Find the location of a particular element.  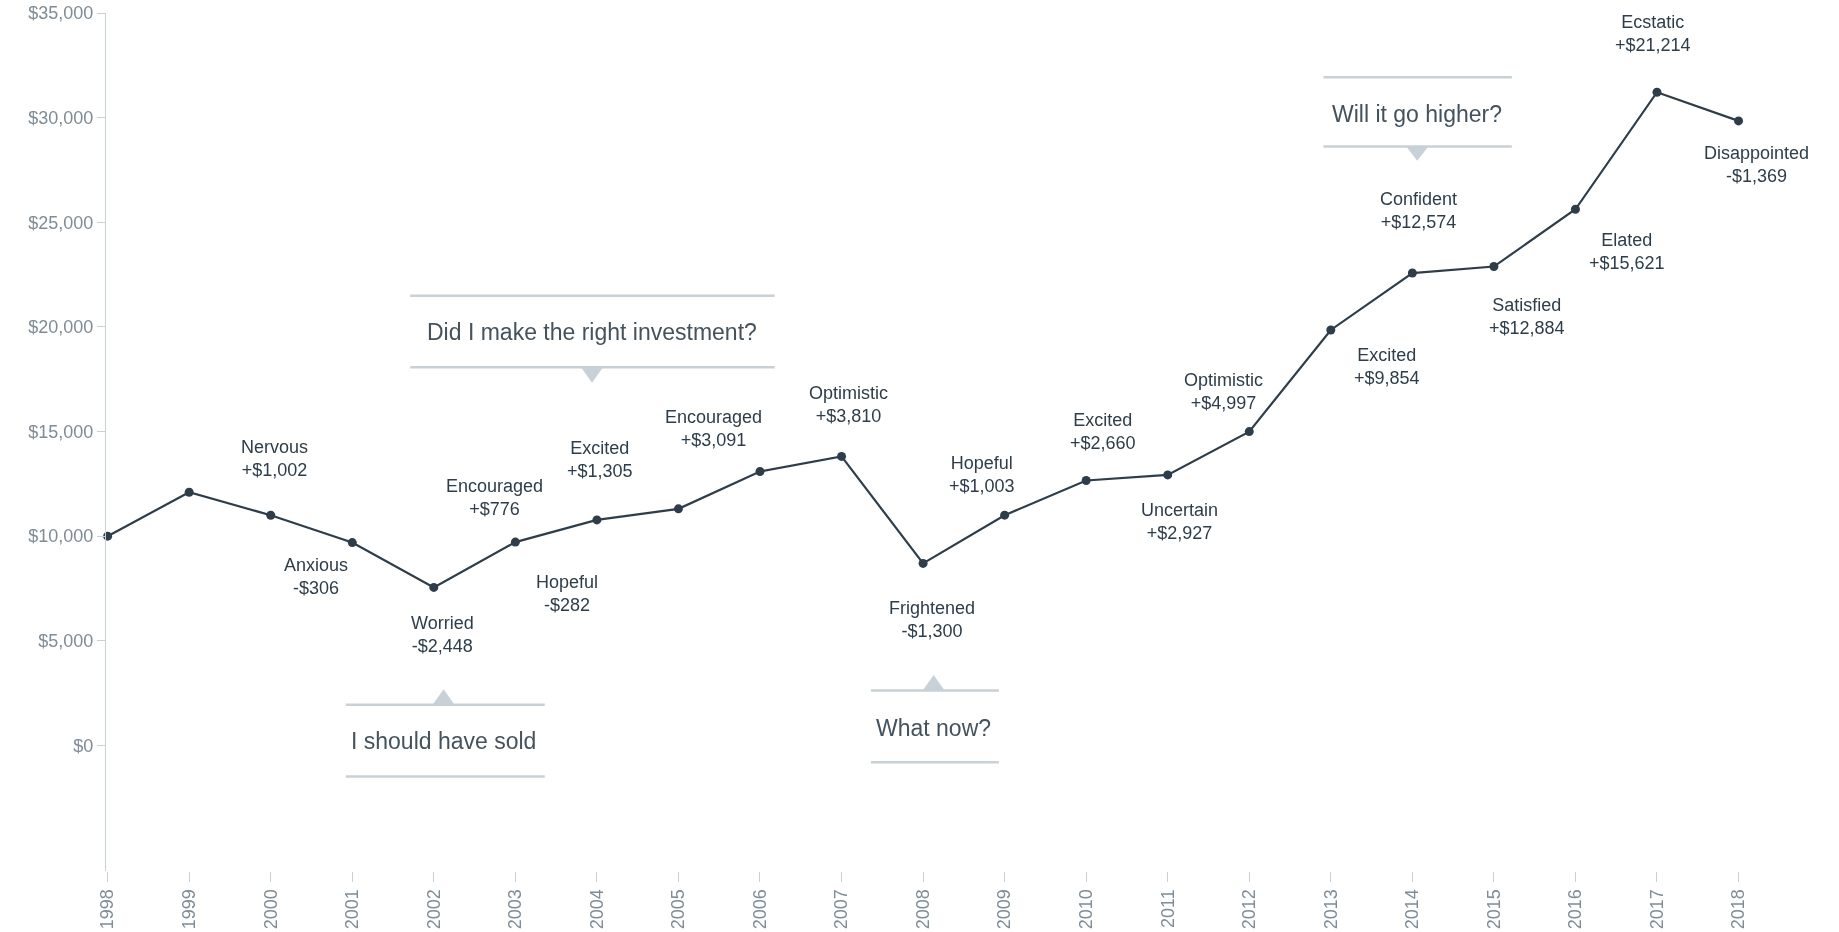

y-tick-label: $0 is located at coordinates (83, 745).